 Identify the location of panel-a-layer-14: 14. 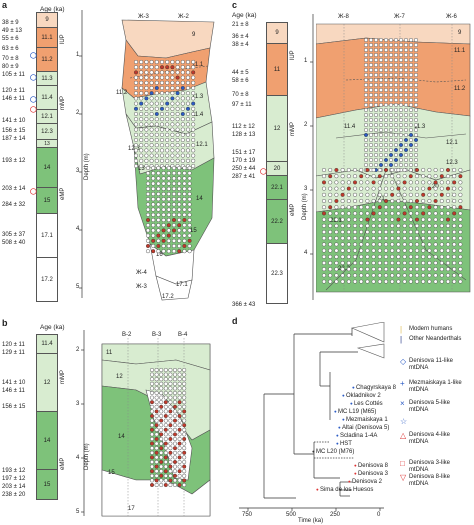
(47, 168).